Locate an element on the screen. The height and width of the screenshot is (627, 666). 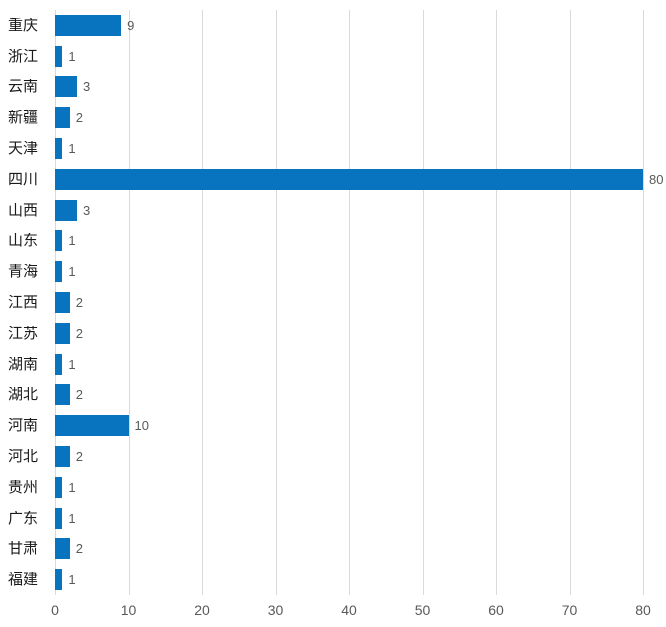
category-label: 天津 is located at coordinates (23, 149).